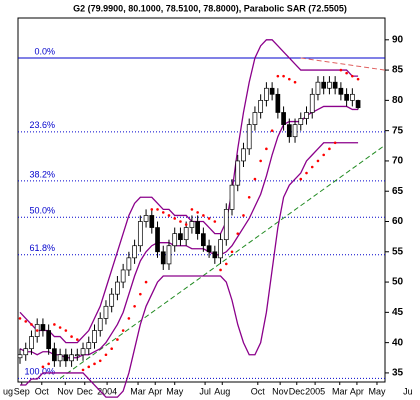  I want to click on y-tick-label: 65, so click(398, 191).